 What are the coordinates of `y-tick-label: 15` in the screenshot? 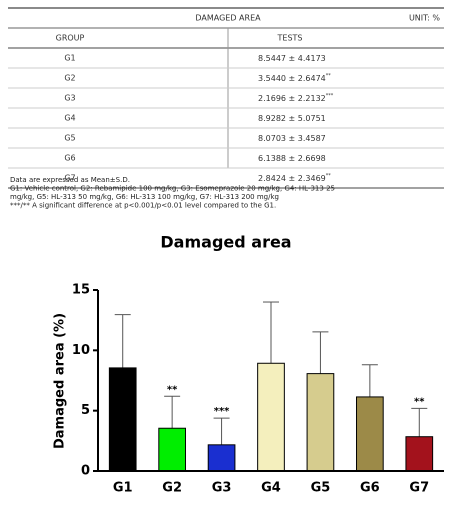 It's located at (81, 290).